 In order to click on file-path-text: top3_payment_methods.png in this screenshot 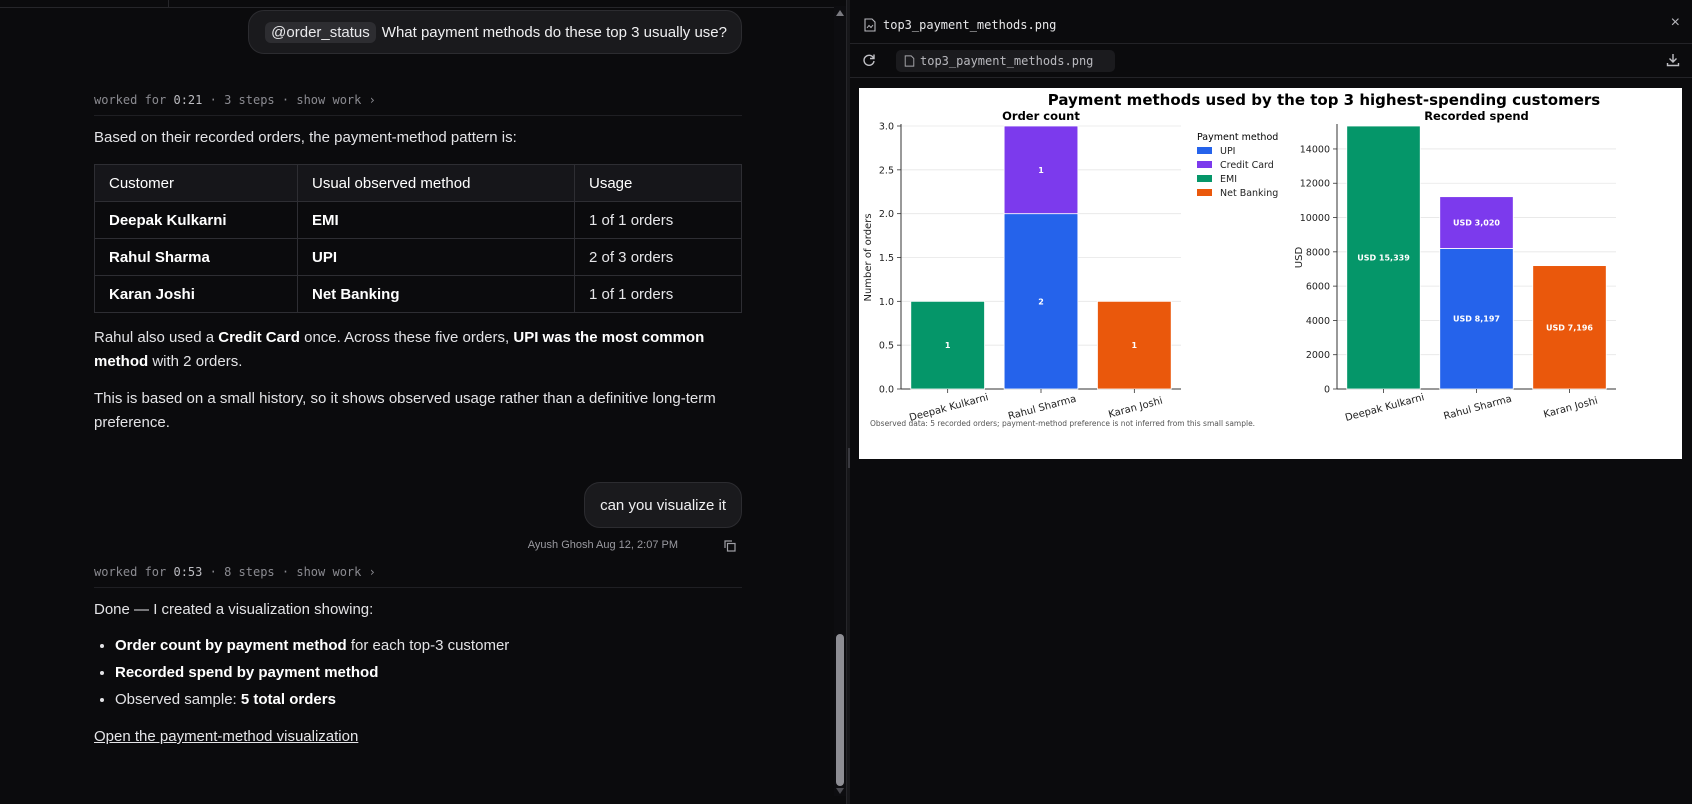, I will do `click(1007, 61)`.